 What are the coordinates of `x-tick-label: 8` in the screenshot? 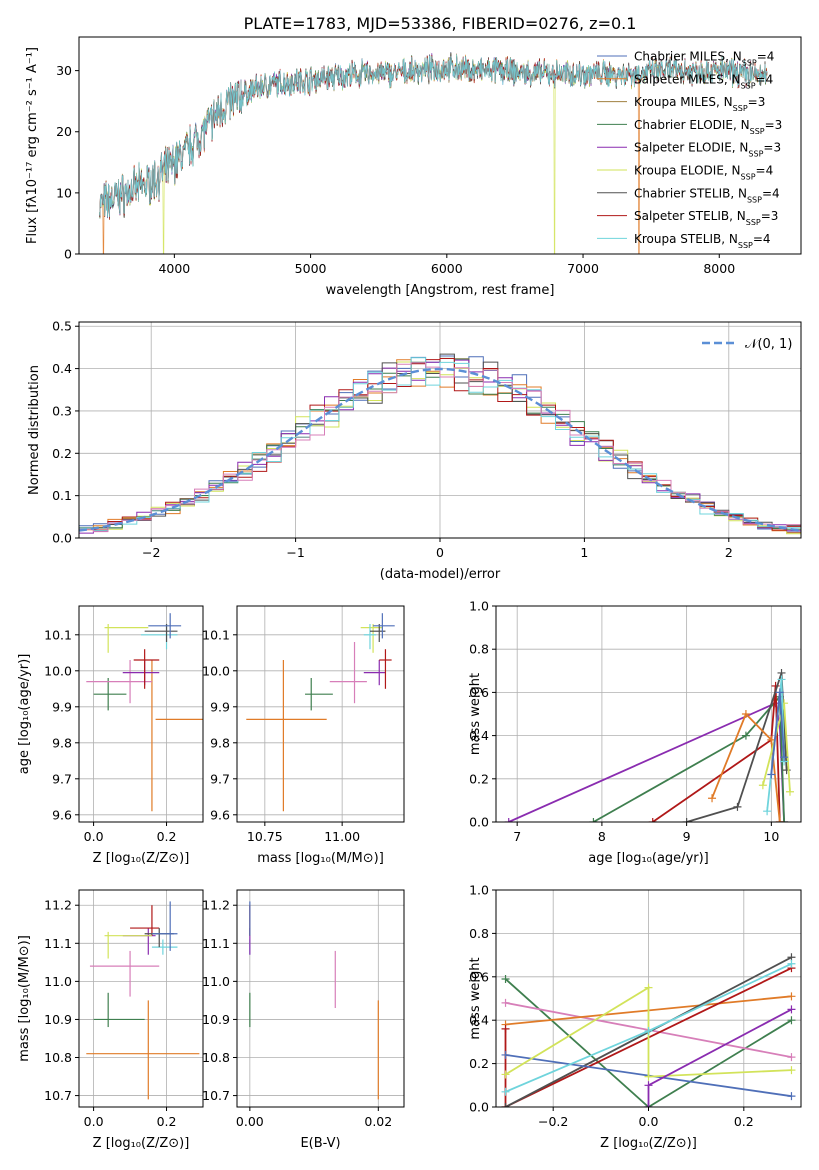 It's located at (602, 836).